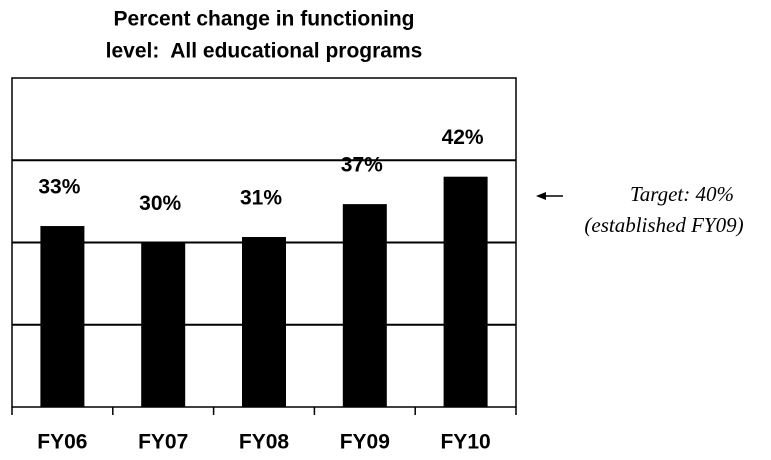 This screenshot has height=460, width=771. Describe the element at coordinates (160, 203) in the screenshot. I see `data-label: 30%` at that location.